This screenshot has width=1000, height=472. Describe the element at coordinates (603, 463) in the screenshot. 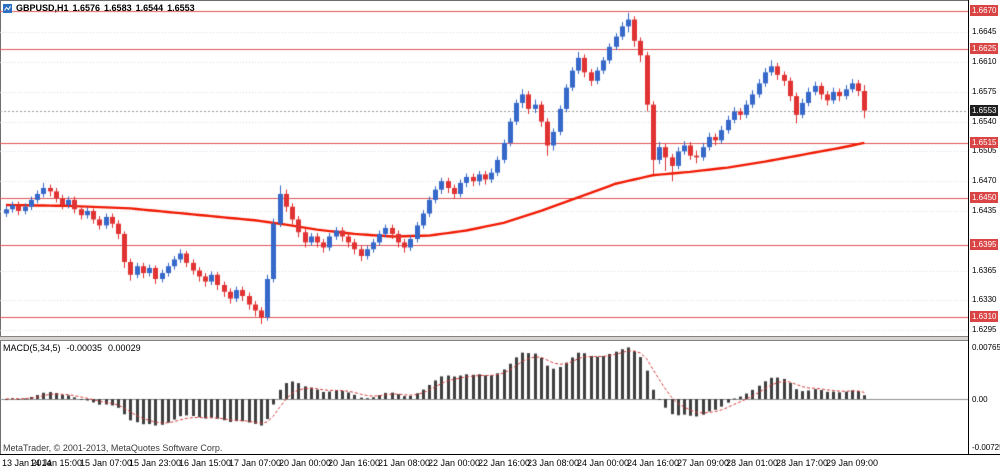

I see `time-axis-label: 24 Jan 00:00` at that location.